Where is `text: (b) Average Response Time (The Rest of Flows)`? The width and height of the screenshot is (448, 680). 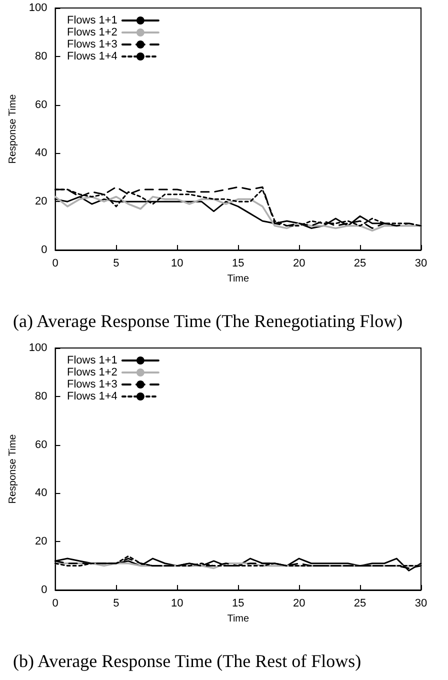
text: (b) Average Response Time (The Rest of Flows) is located at coordinates (187, 661).